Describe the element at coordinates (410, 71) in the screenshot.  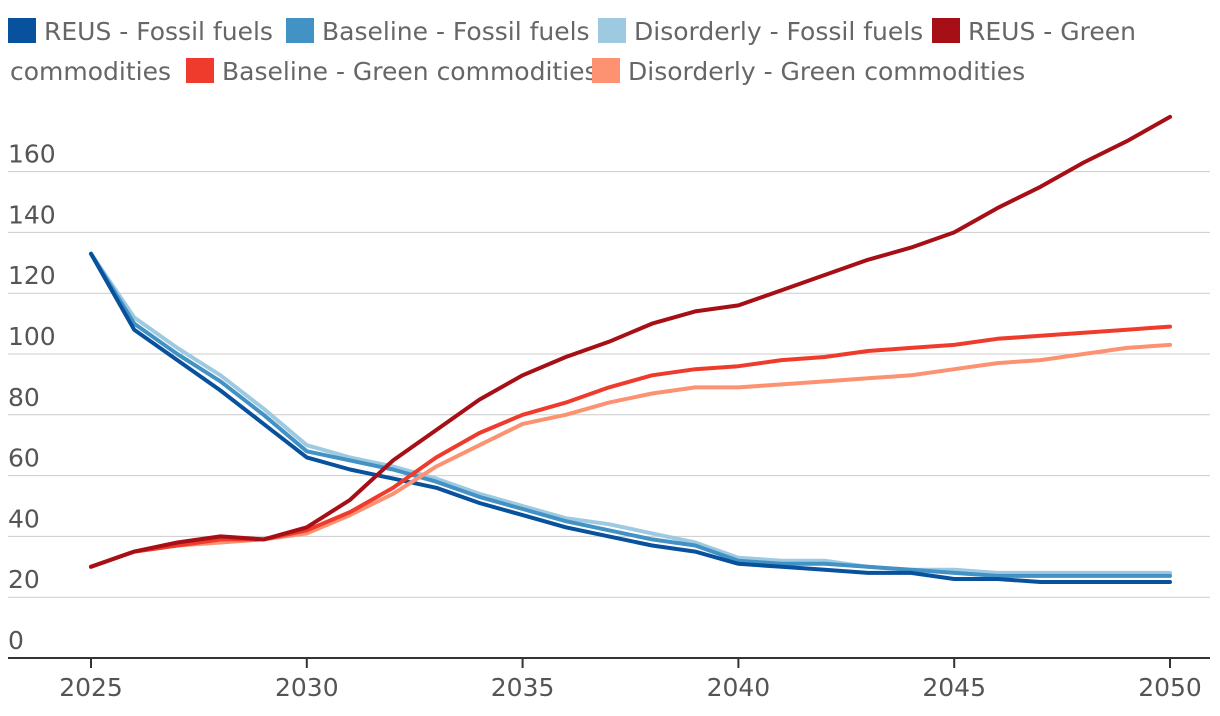
I see `legend-label-baseline-green: Baseline - Green commodities` at that location.